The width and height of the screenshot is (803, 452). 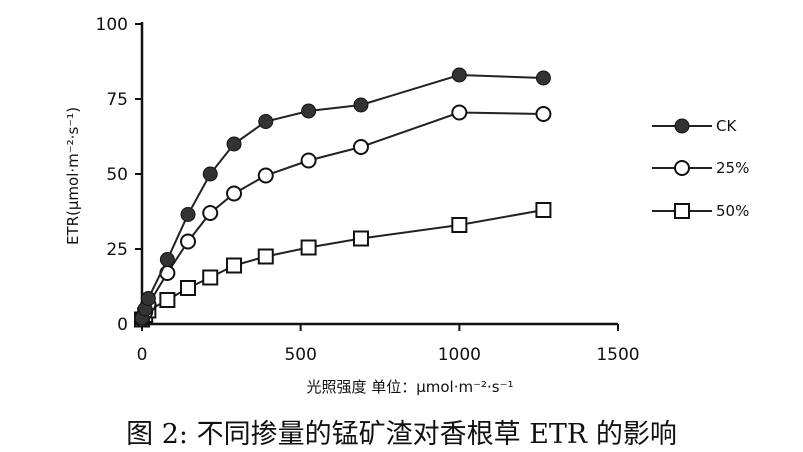 I want to click on series-50pct, so click(x=343, y=265).